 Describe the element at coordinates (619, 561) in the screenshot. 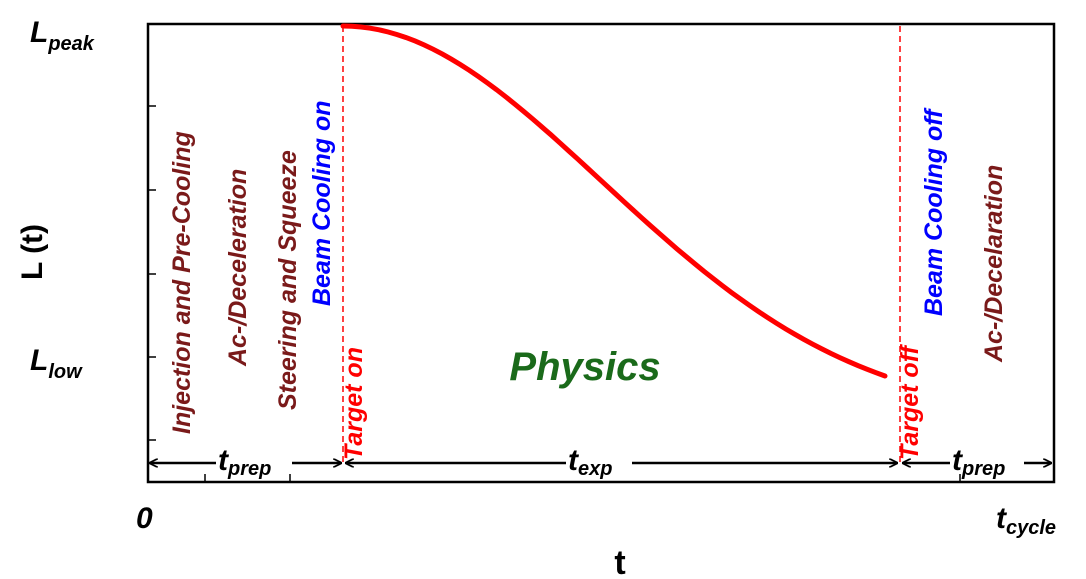

I see `x-axis-title: t` at that location.